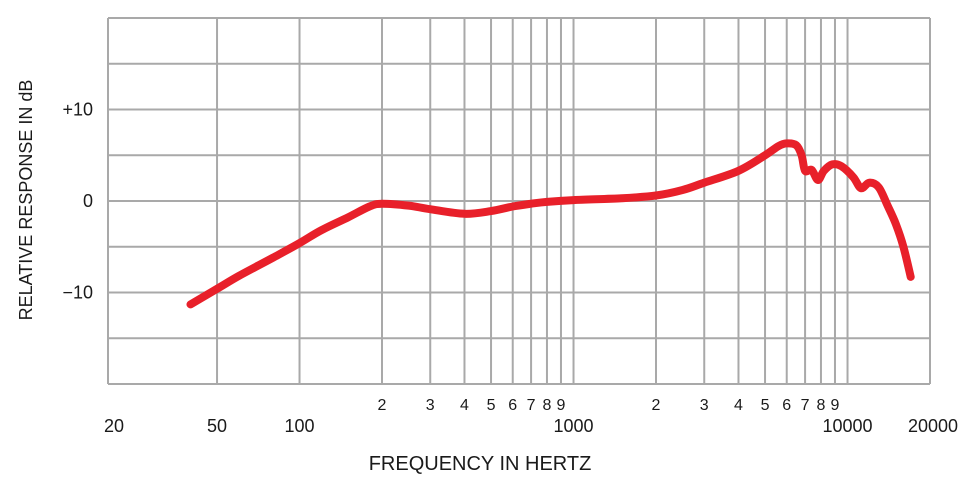 The width and height of the screenshot is (975, 488). Describe the element at coordinates (573, 426) in the screenshot. I see `x-tick-label-major: 1000` at that location.